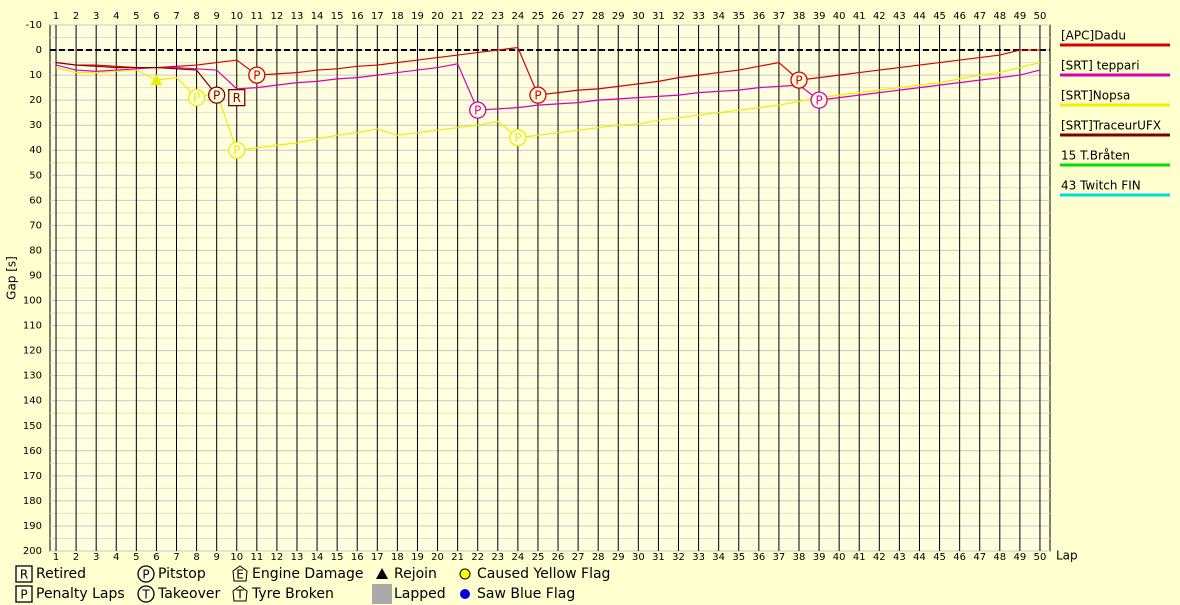 The height and width of the screenshot is (605, 1180). What do you see at coordinates (32, 526) in the screenshot?
I see `y-tick-label: 190` at bounding box center [32, 526].